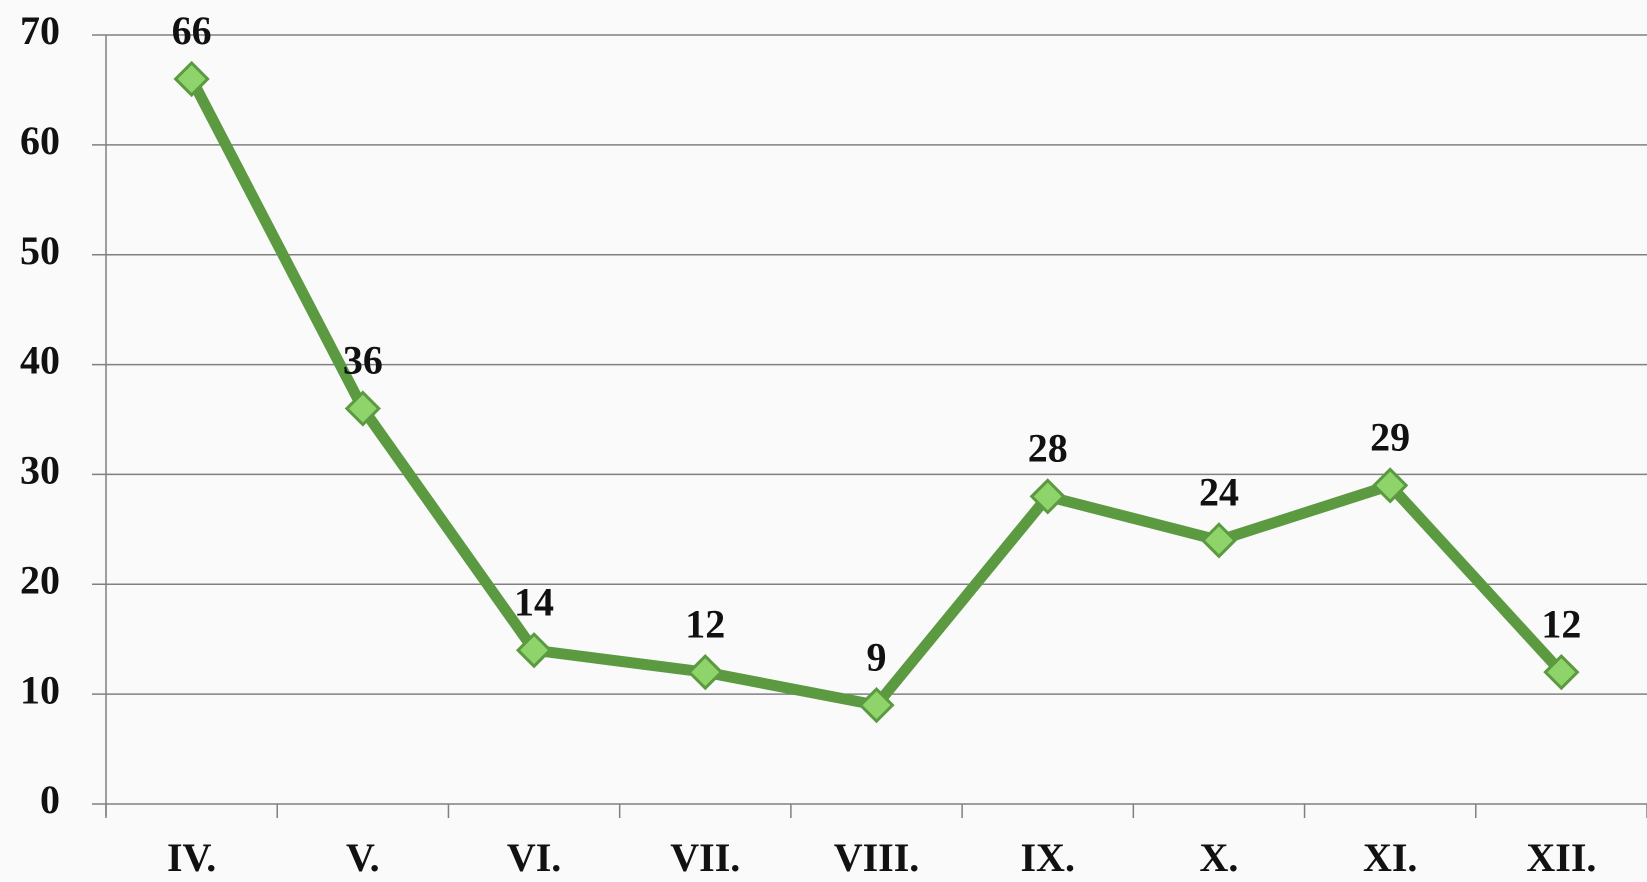  What do you see at coordinates (191, 857) in the screenshot?
I see `x-tick-label: IV.` at bounding box center [191, 857].